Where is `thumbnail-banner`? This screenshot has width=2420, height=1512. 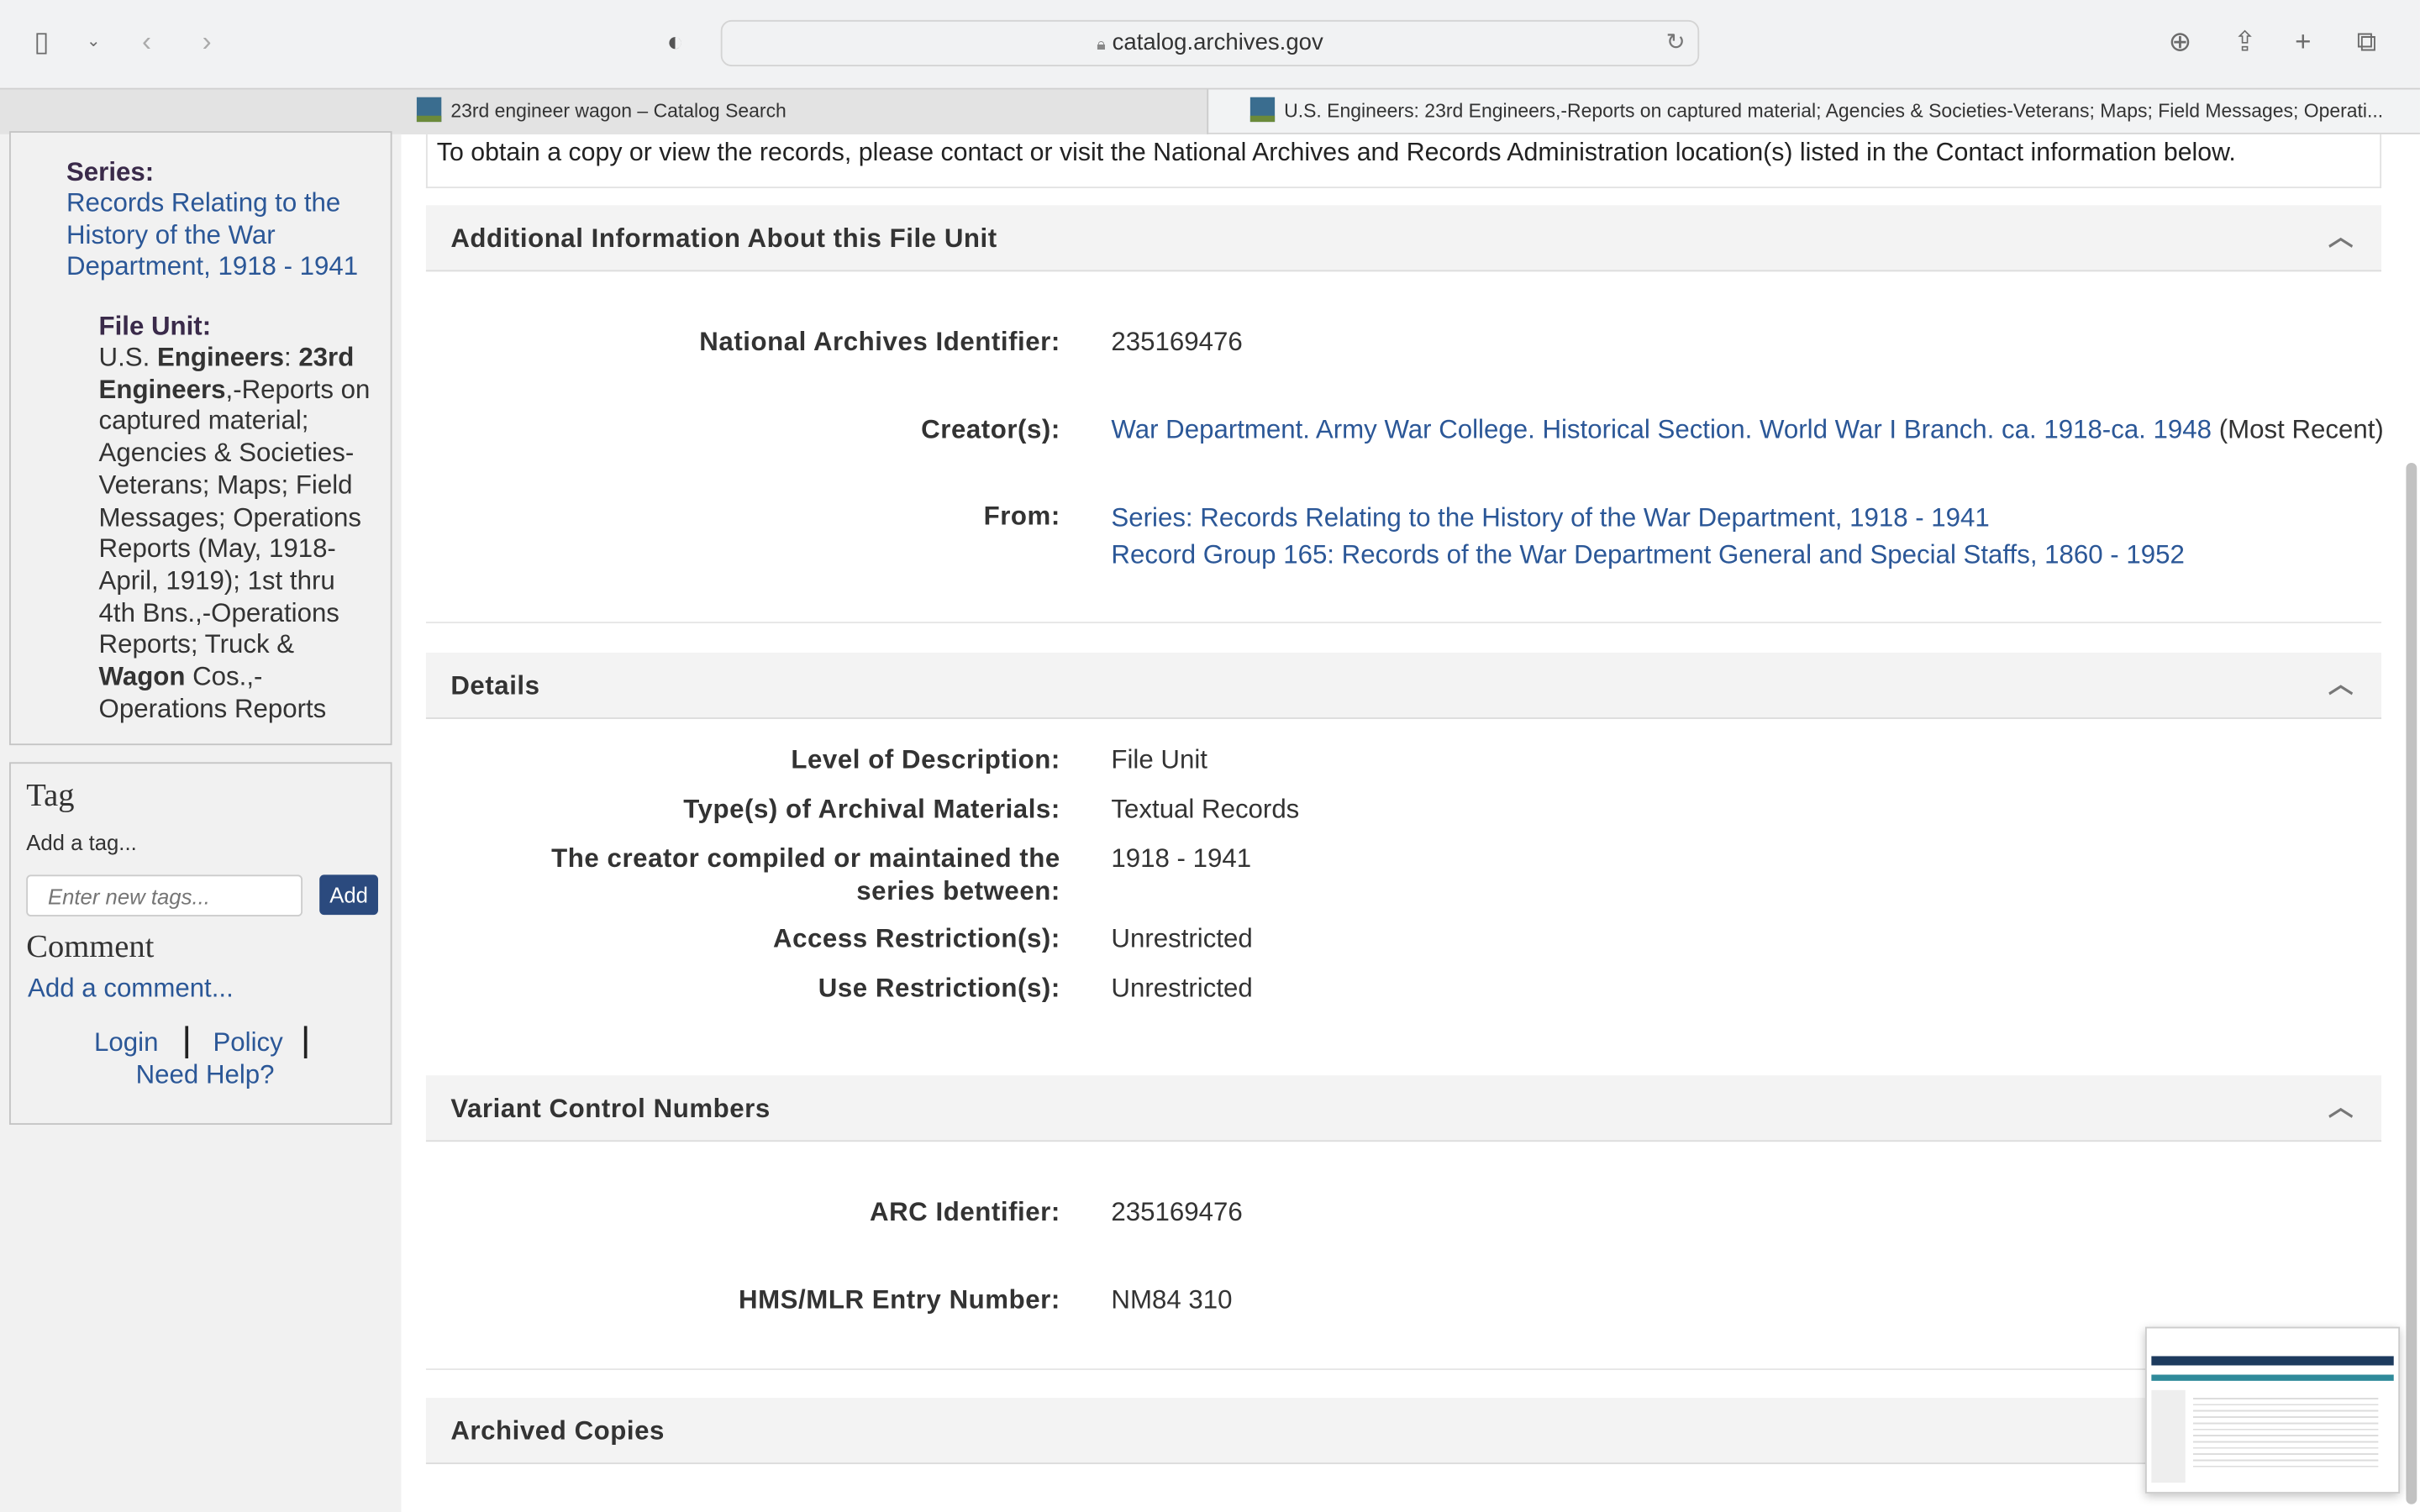
thumbnail-banner is located at coordinates (2272, 1377).